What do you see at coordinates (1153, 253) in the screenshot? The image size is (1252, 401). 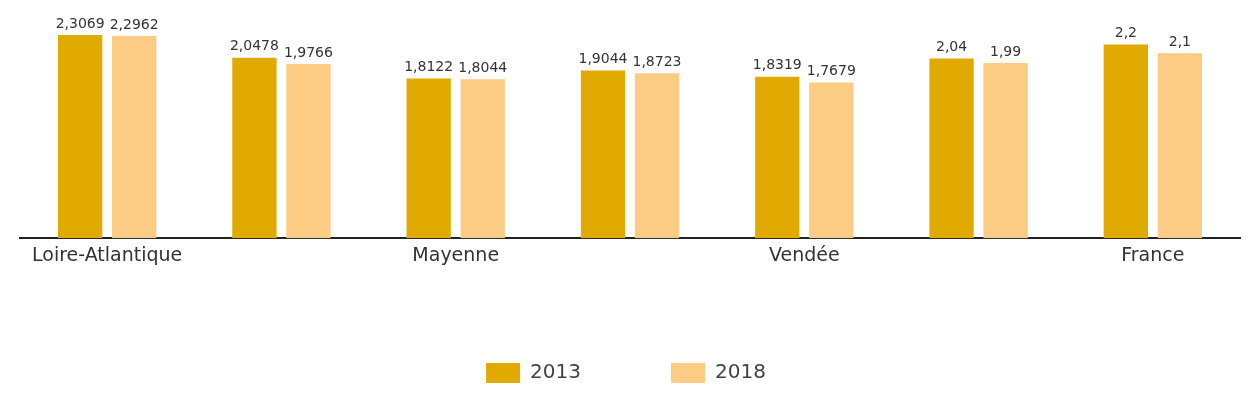 I see `x-tick-label: France` at bounding box center [1153, 253].